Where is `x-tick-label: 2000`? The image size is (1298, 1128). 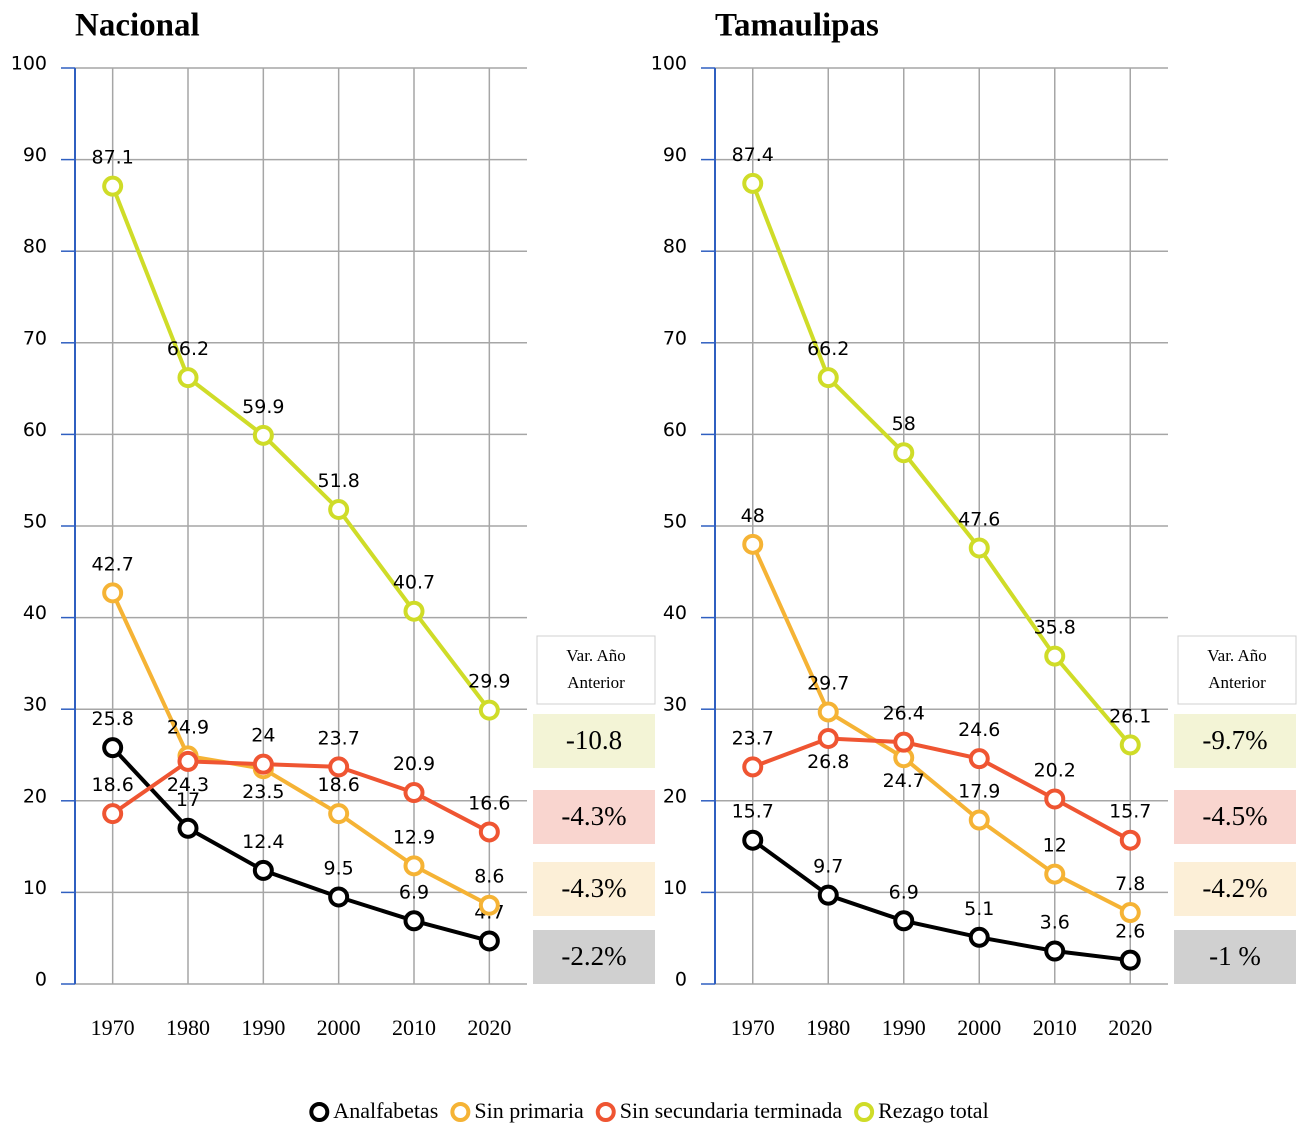 x-tick-label: 2000 is located at coordinates (979, 1027).